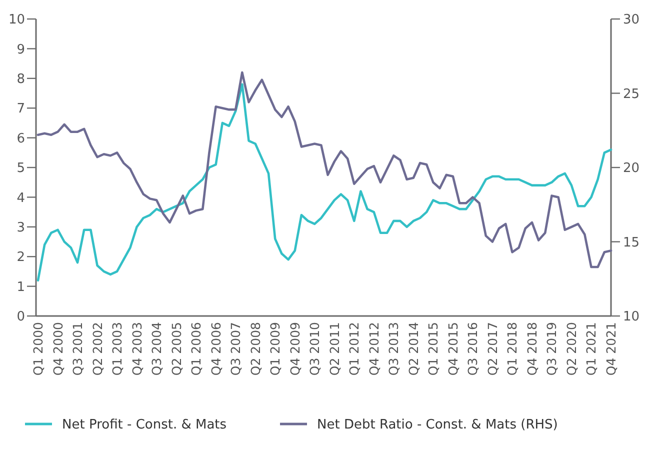  What do you see at coordinates (20, 79) in the screenshot?
I see `y-tick-label: 8` at bounding box center [20, 79].